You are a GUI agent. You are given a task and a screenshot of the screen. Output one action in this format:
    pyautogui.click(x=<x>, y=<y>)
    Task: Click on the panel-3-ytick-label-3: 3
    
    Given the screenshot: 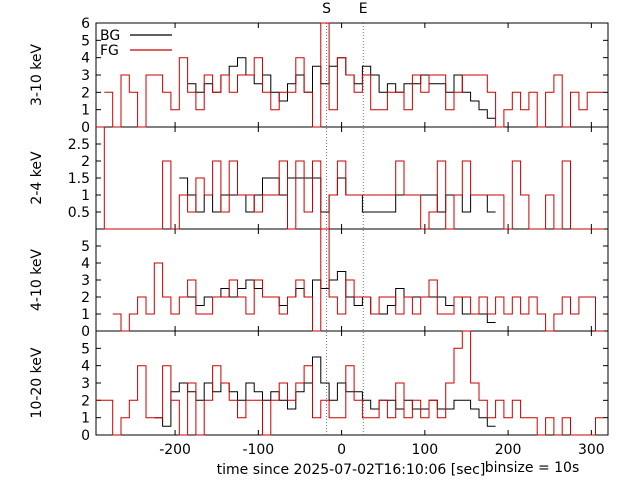 What is the action you would take?
    pyautogui.click(x=85, y=384)
    